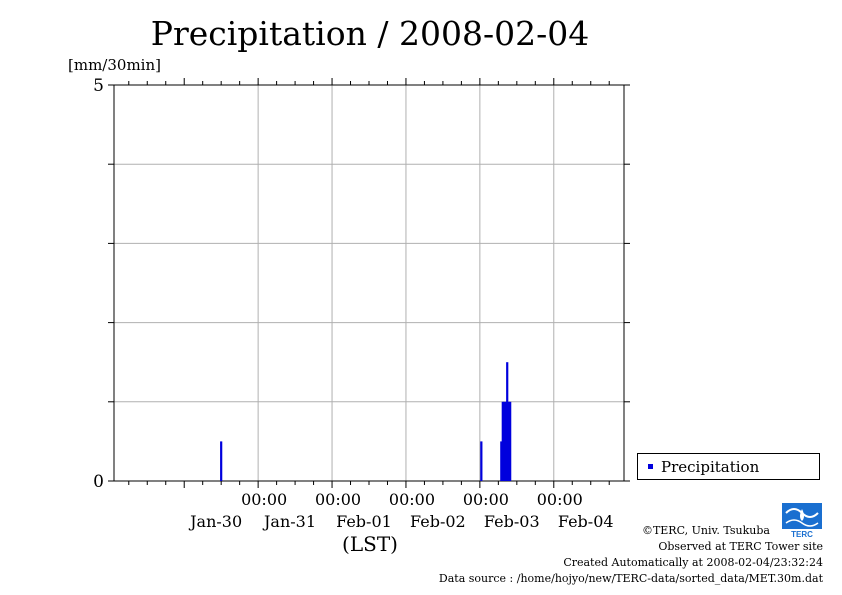  I want to click on legend-label: Precipitation, so click(710, 466).